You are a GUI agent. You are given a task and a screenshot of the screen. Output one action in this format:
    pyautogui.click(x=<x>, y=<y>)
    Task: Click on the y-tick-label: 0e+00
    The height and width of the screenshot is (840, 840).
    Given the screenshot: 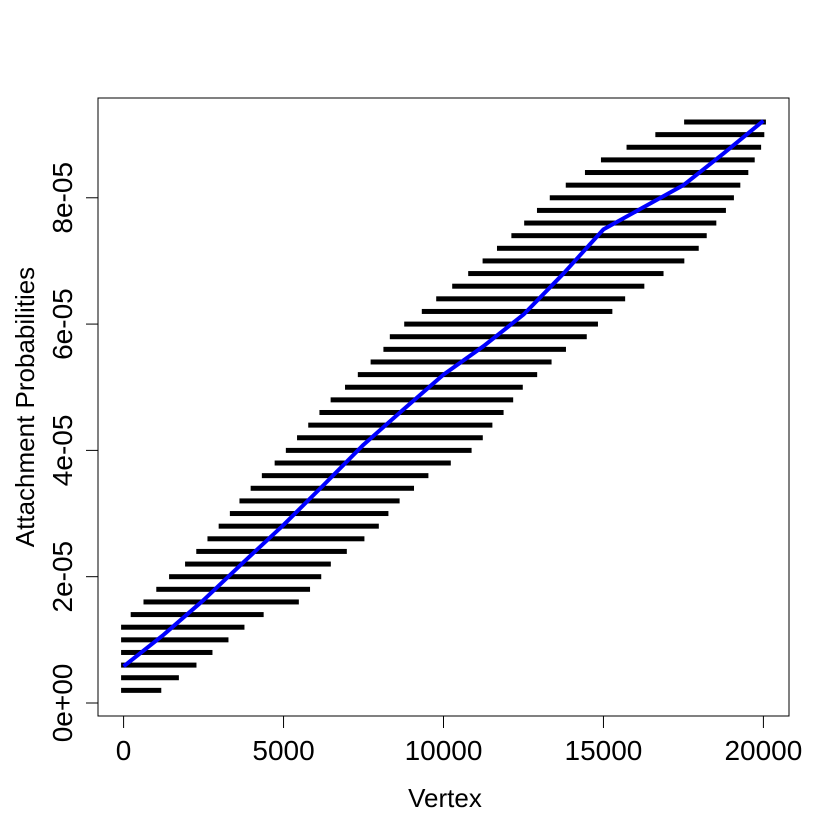 What is the action you would take?
    pyautogui.click(x=62, y=703)
    